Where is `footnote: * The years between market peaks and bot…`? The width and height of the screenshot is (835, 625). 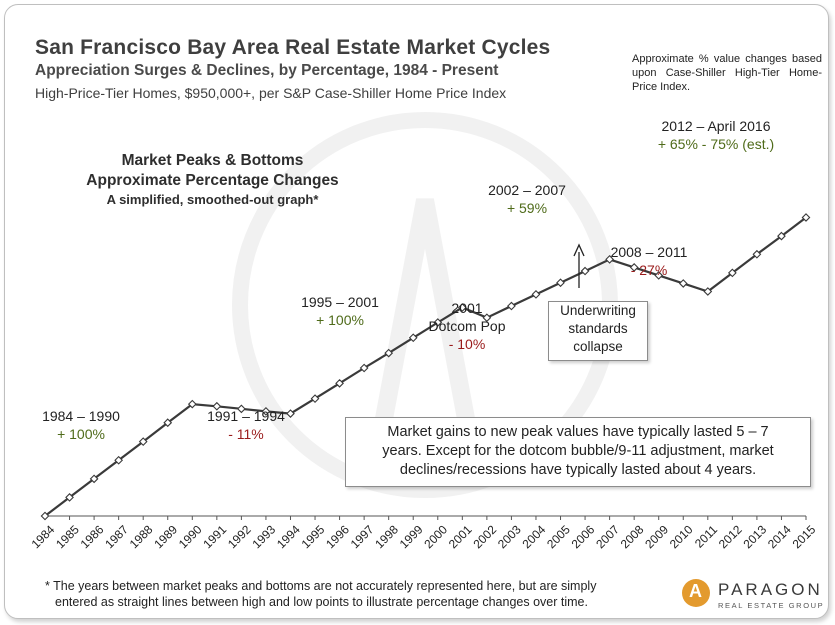 footnote: * The years between market peaks and bot… is located at coordinates (355, 594).